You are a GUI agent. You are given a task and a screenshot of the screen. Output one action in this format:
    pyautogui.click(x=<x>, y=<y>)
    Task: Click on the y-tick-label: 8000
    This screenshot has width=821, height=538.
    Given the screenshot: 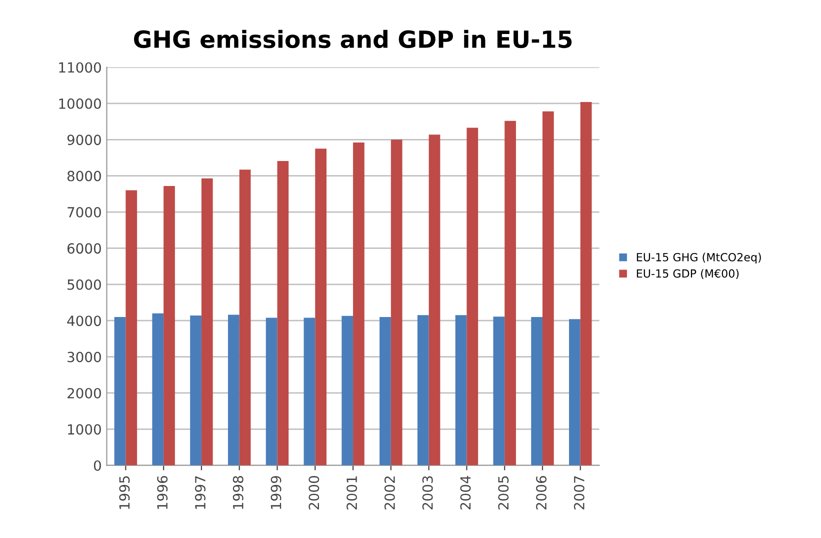 What is the action you would take?
    pyautogui.click(x=84, y=176)
    